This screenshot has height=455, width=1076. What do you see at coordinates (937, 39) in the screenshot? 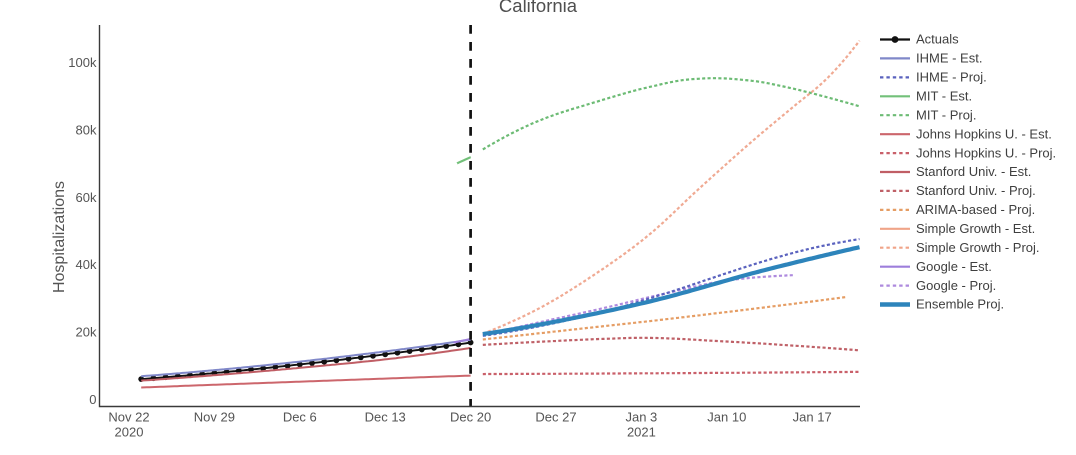
I see `svg-text: Actuals` at bounding box center [937, 39].